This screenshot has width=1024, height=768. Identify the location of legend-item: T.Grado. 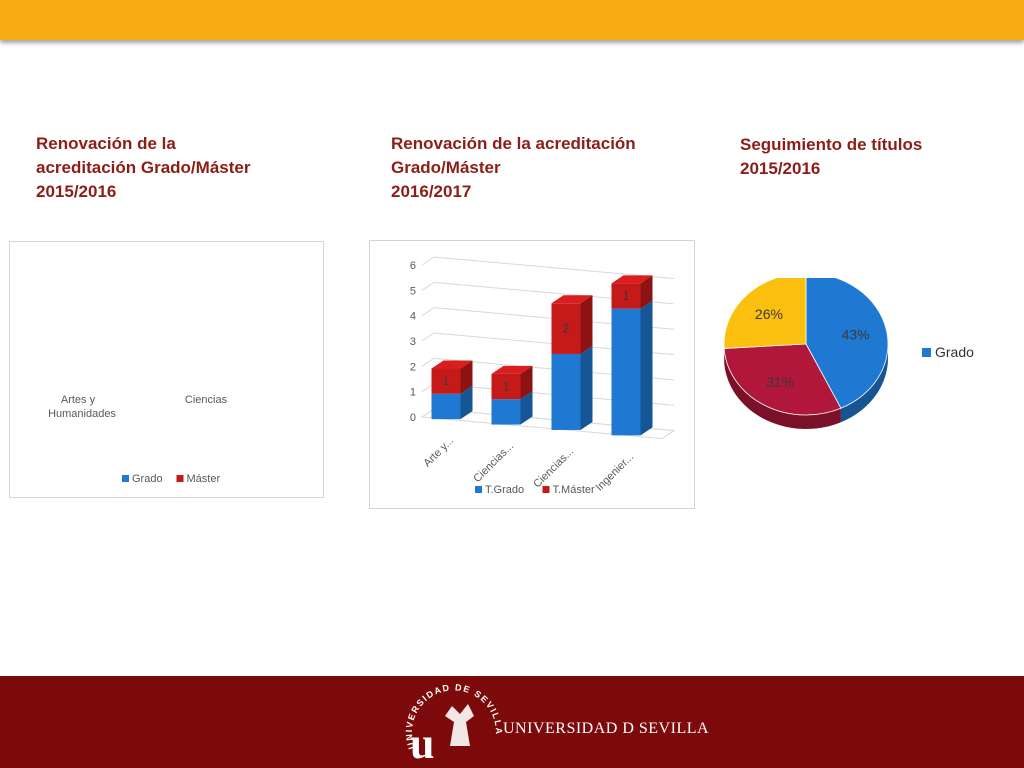
(499, 490).